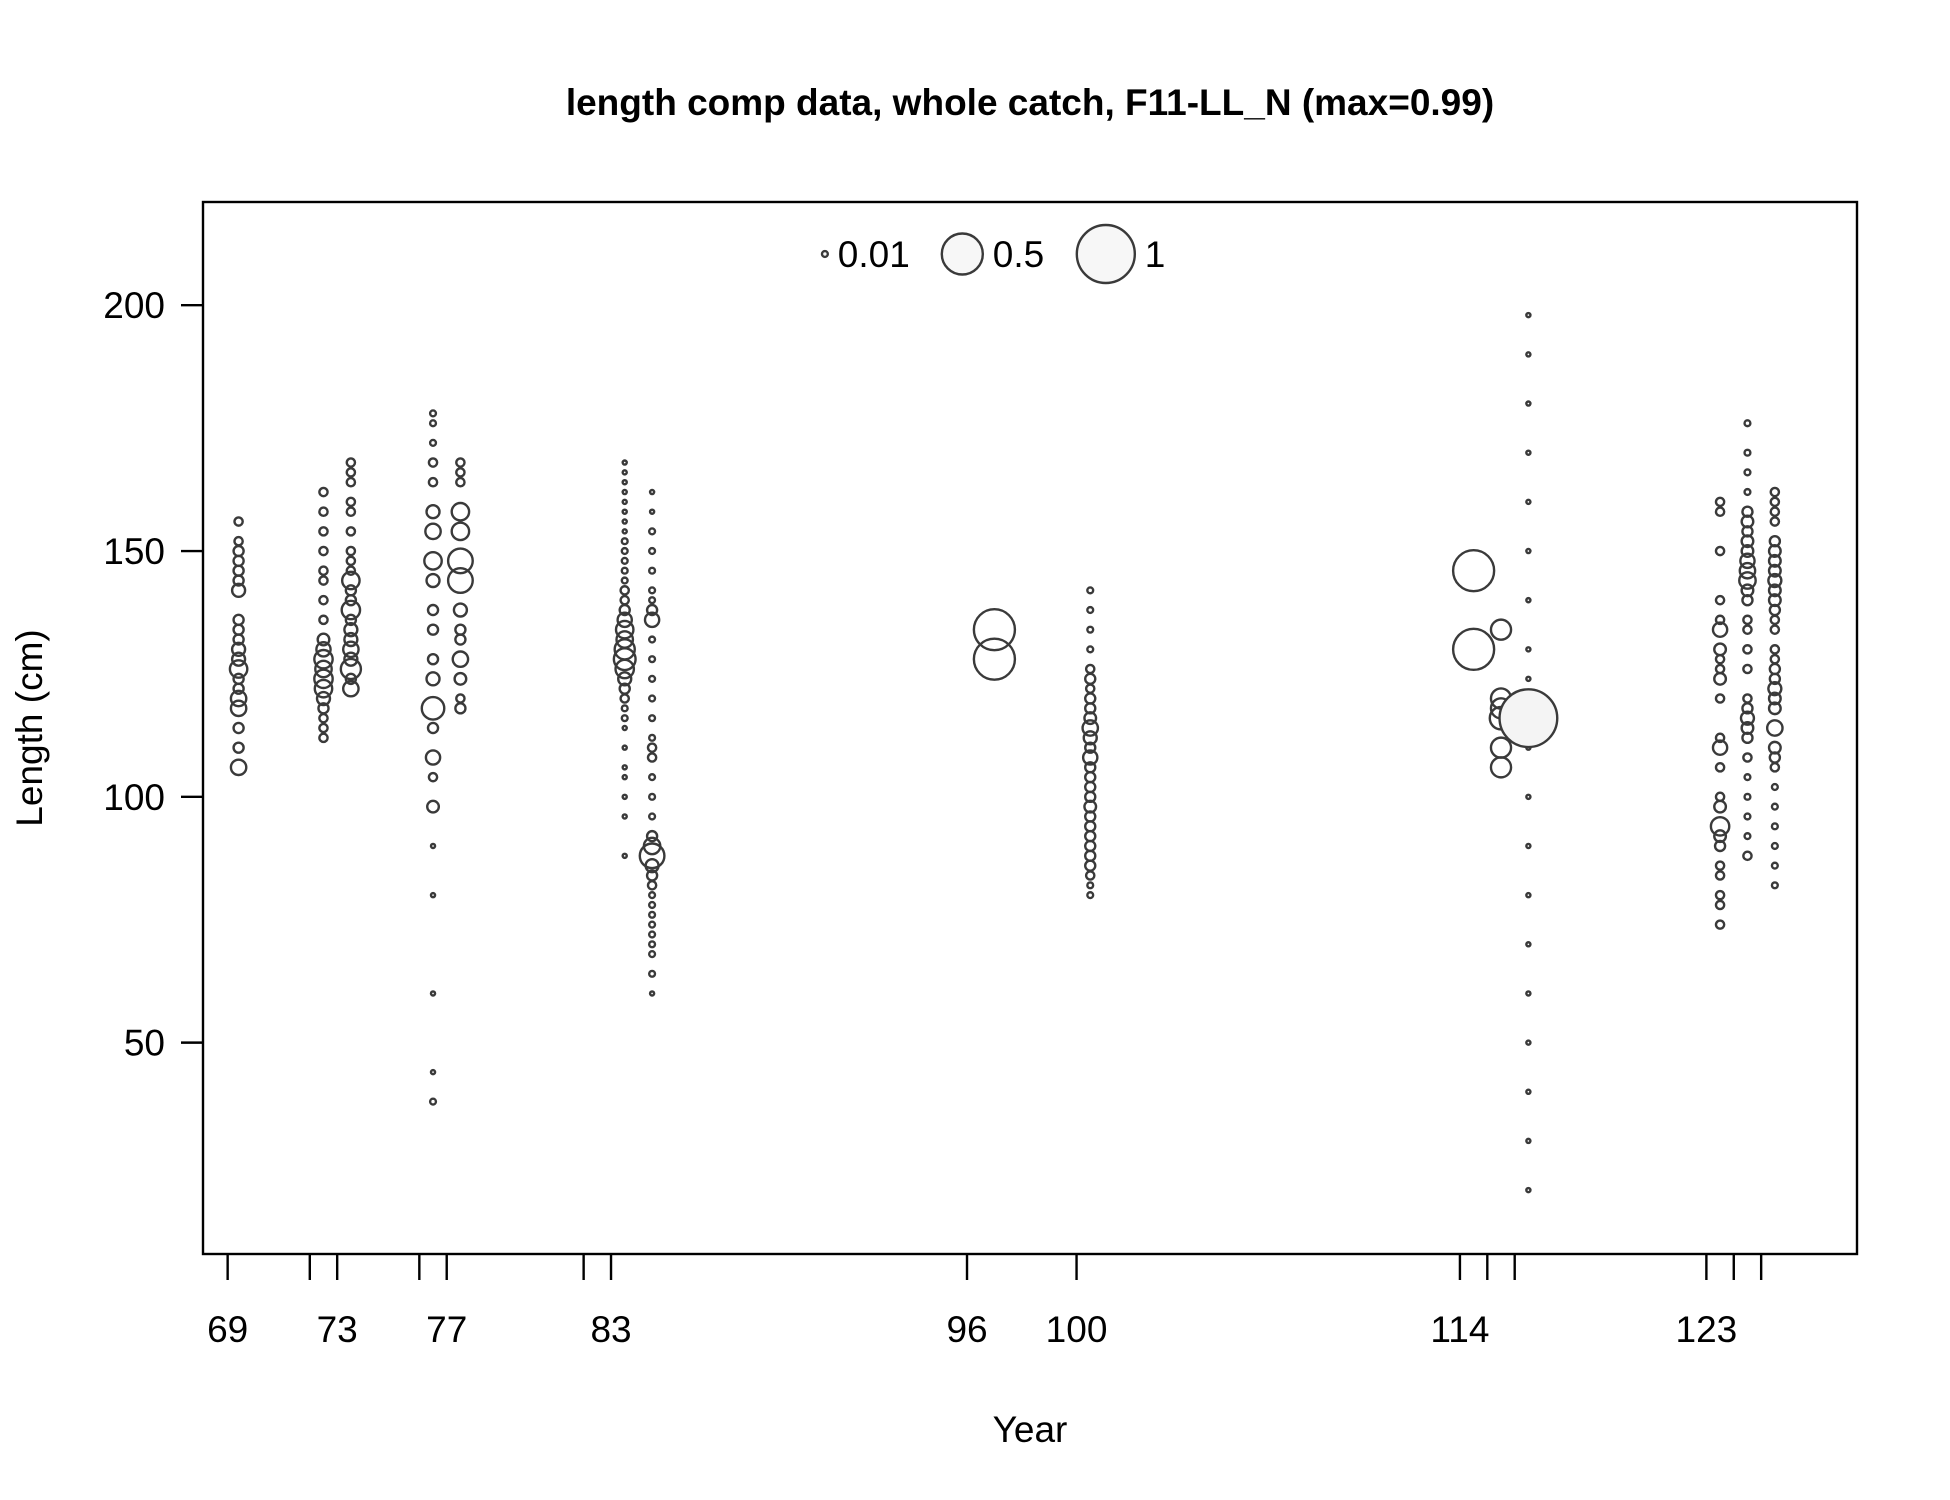  I want to click on x-tick-label: 100, so click(1077, 1329).